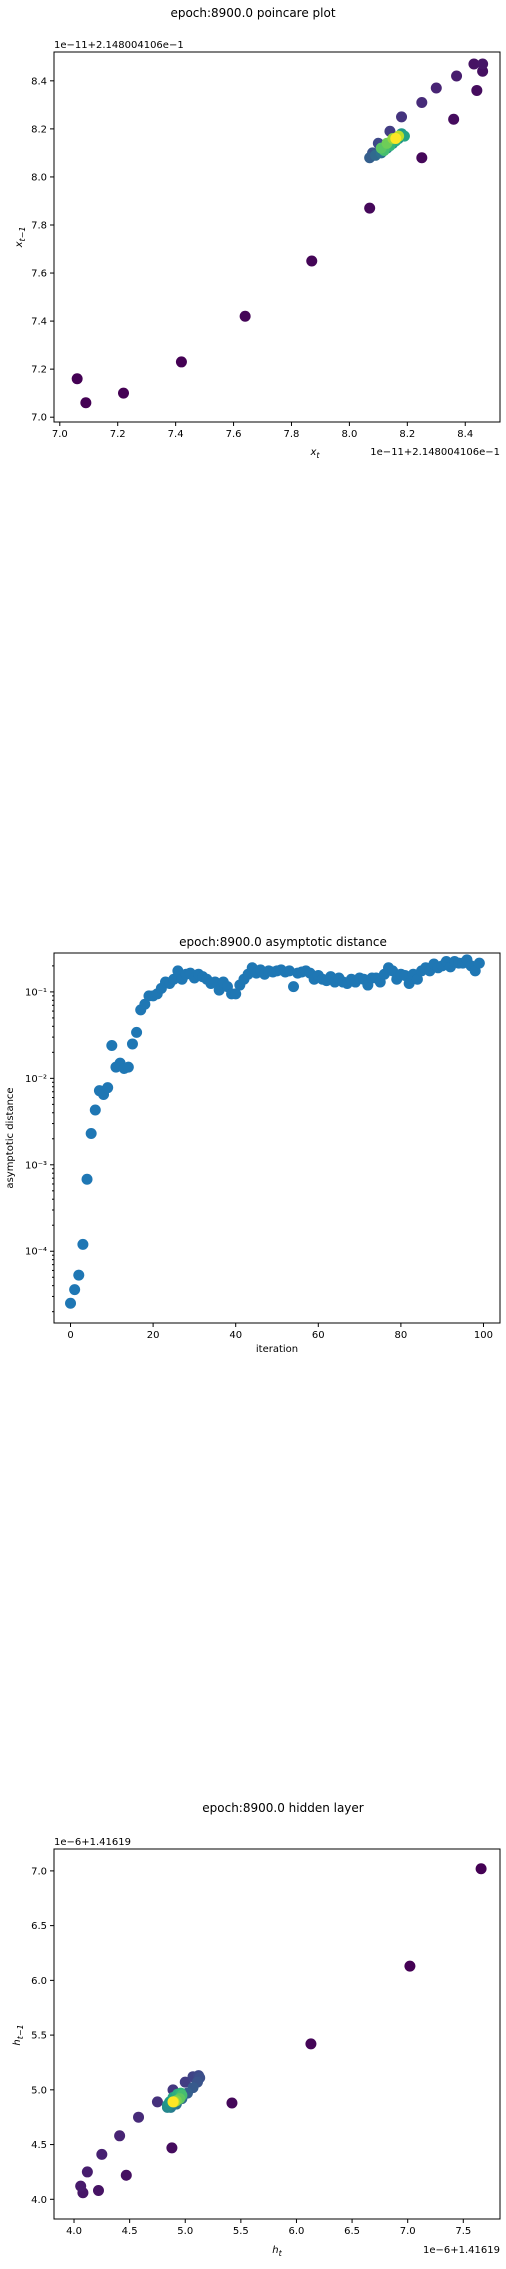  Describe the element at coordinates (352, 2231) in the screenshot. I see `x-tick-label: 6.5` at that location.